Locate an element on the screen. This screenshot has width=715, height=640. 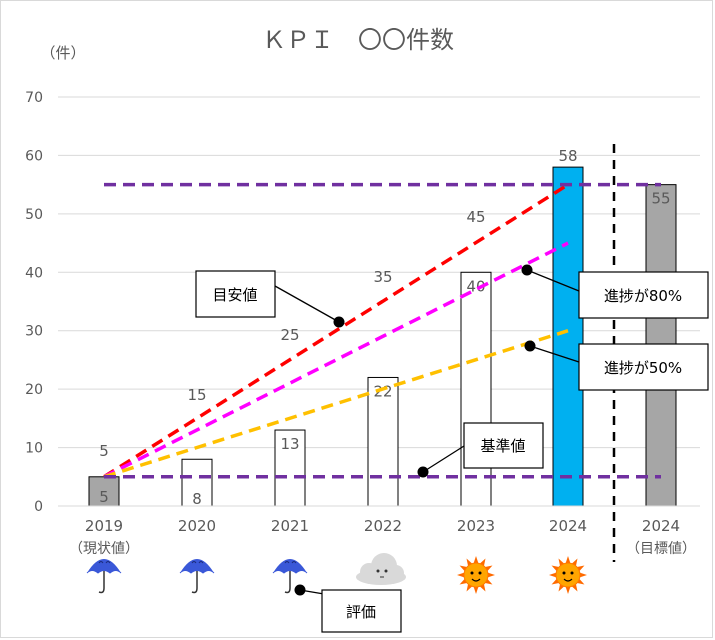
y-tick-label: 50 is located at coordinates (34, 215).